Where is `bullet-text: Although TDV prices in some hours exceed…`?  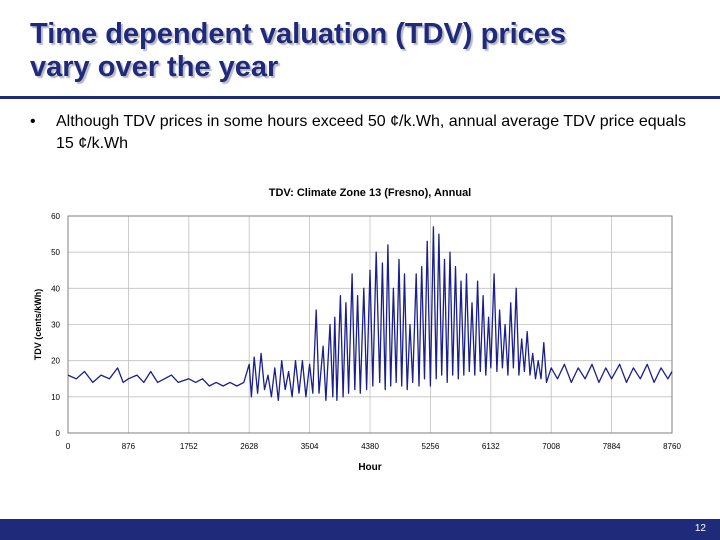
bullet-text: Although TDV prices in some hours exceed… is located at coordinates (371, 132).